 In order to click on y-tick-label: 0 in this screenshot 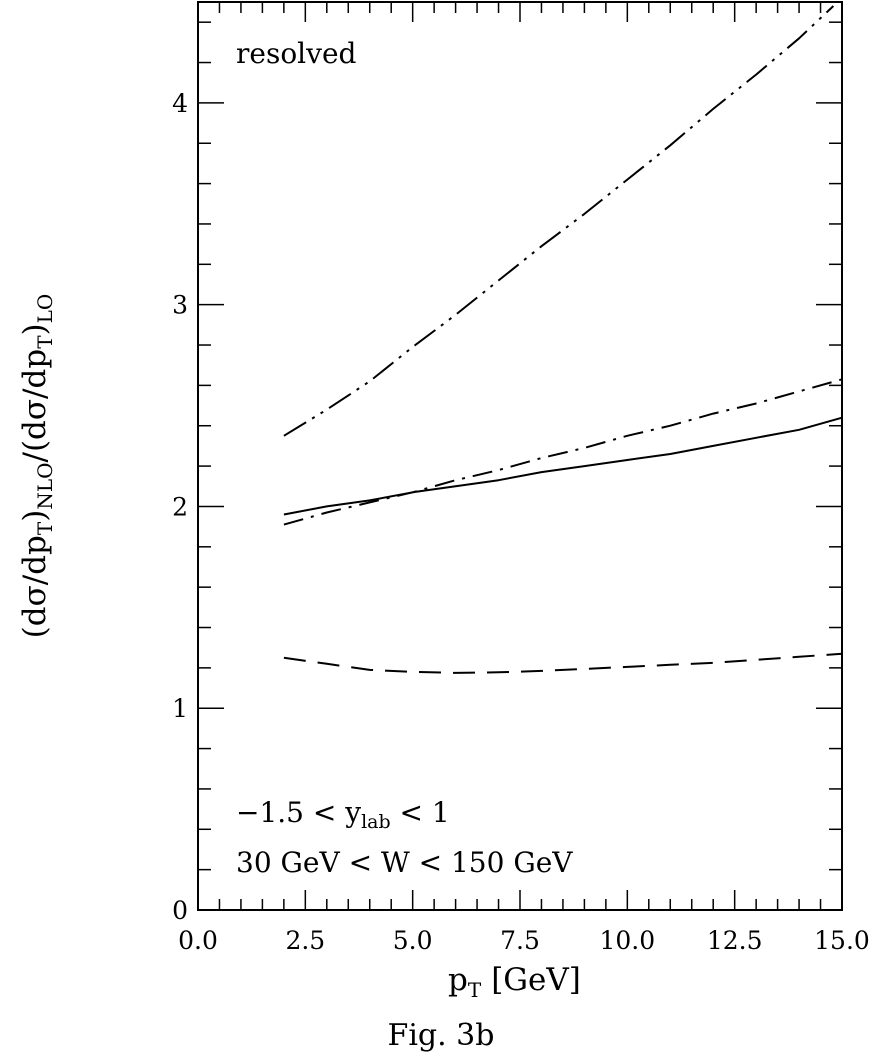, I will do `click(180, 910)`.